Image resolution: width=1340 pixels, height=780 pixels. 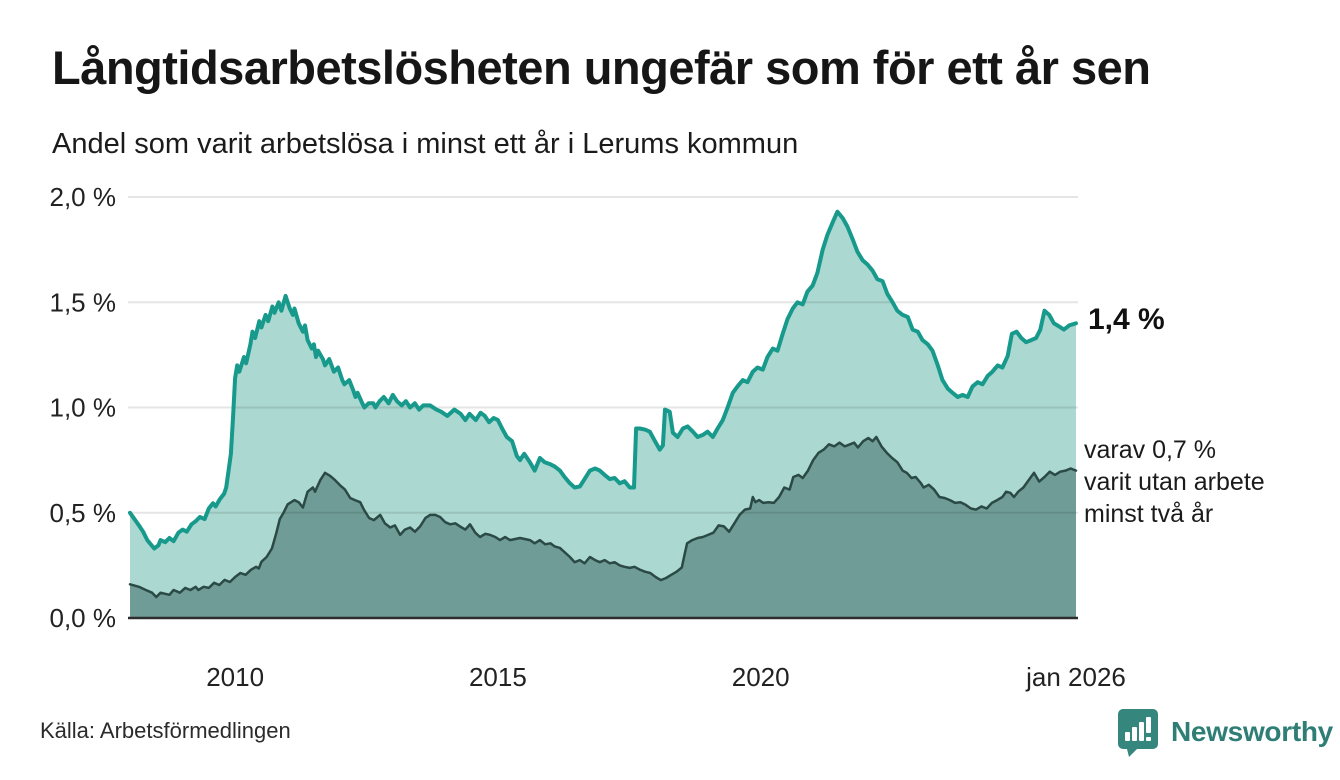 I want to click on y-tick-label: 1,0 %, so click(x=83, y=408).